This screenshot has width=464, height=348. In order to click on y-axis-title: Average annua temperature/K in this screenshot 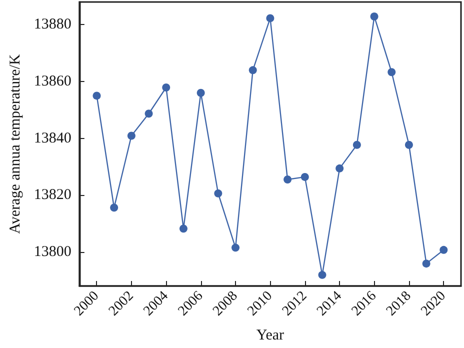, I will do `click(16, 144)`.